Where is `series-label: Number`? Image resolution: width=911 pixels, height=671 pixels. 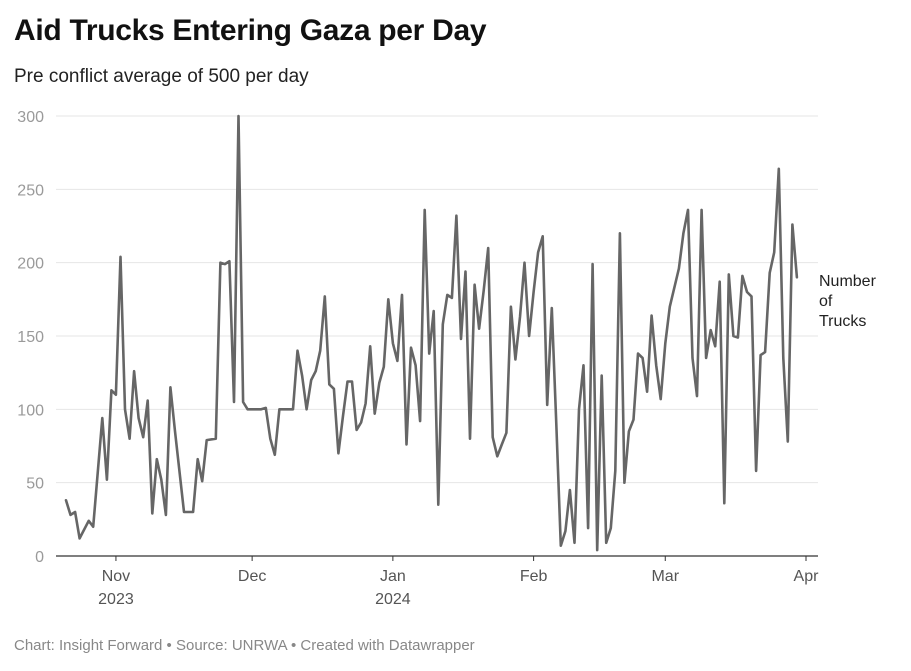 series-label: Number is located at coordinates (848, 281).